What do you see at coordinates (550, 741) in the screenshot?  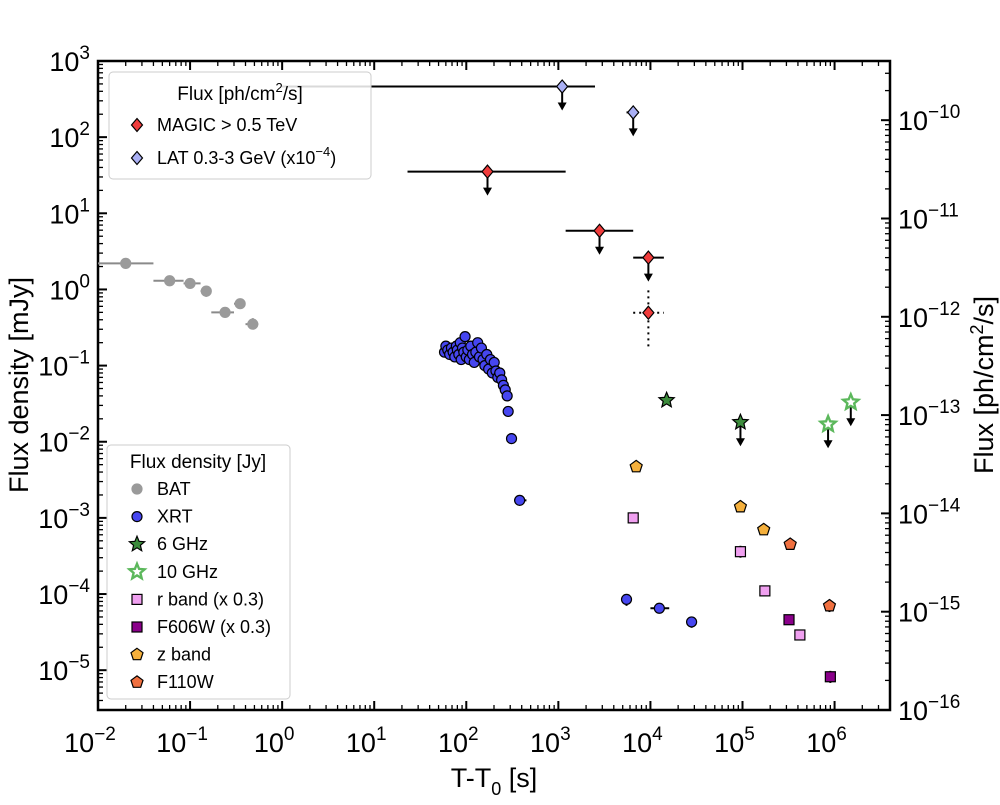 I see `x-tick-label: 10³` at bounding box center [550, 741].